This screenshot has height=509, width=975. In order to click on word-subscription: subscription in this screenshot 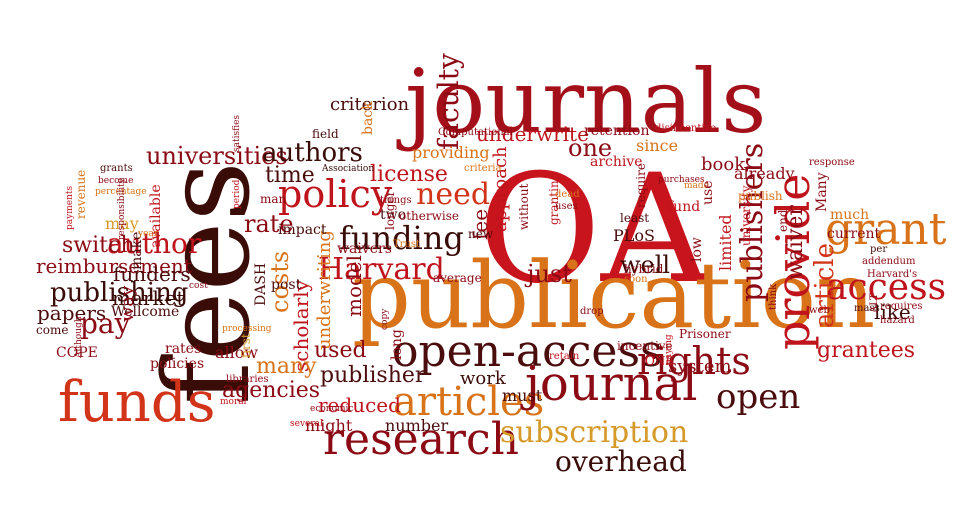, I will do `click(594, 432)`.